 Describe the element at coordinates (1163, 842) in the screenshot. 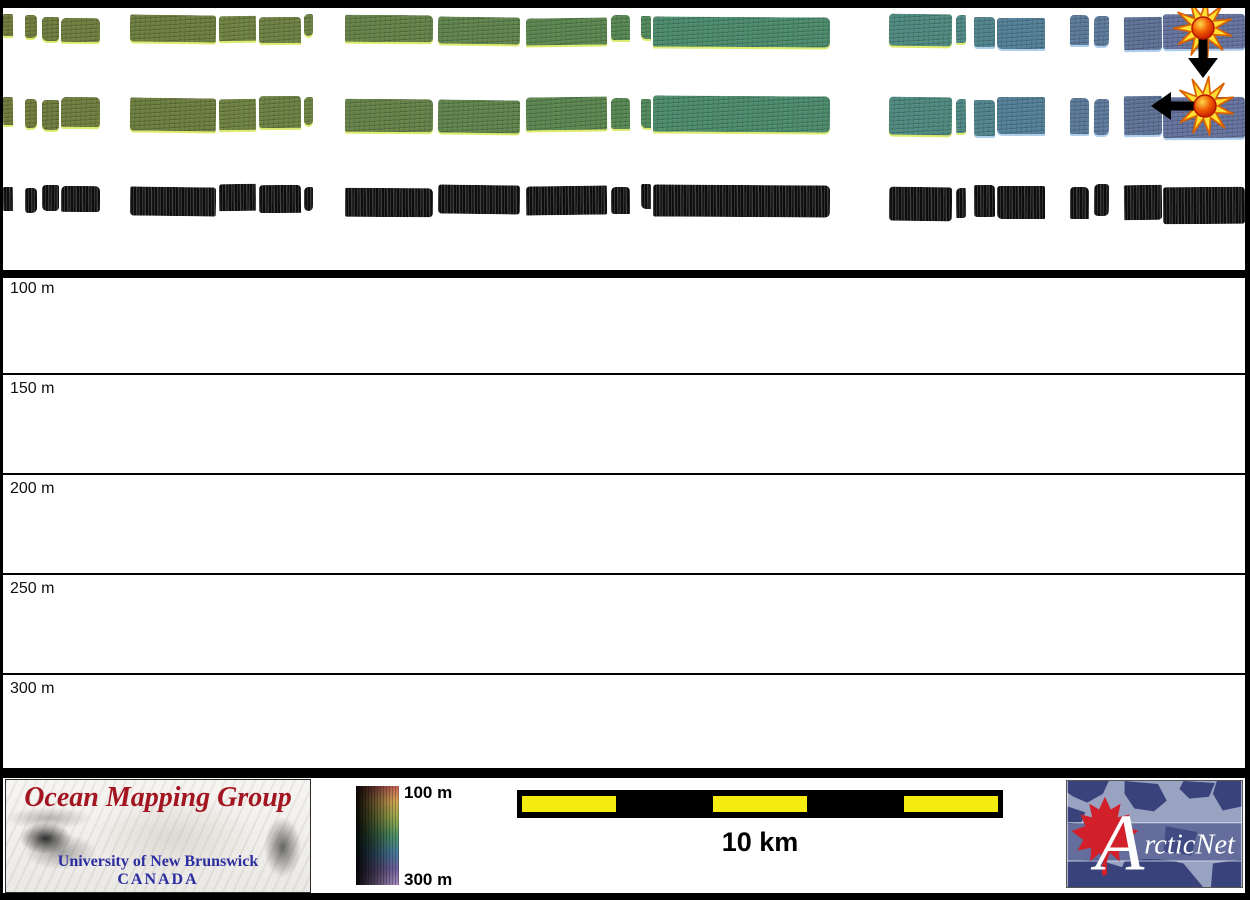

I see `arcticnet-wordmark: A rcticNet` at that location.